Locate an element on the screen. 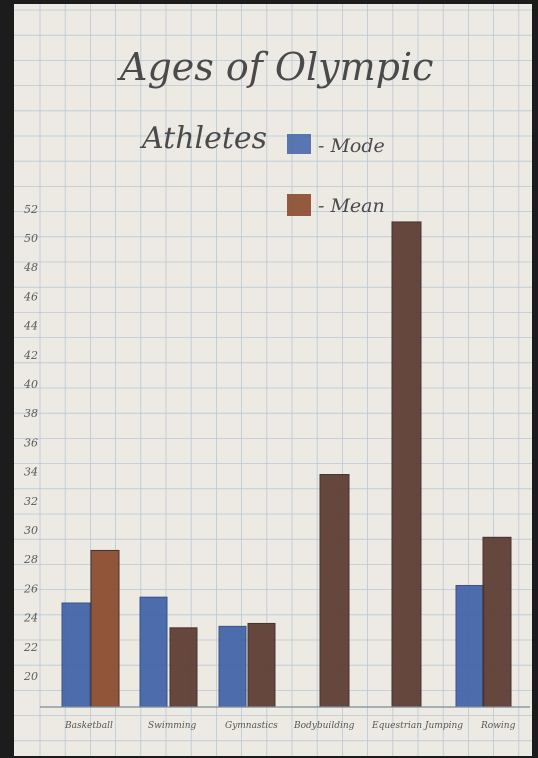 This screenshot has height=758, width=538. y-tick-label: 42 is located at coordinates (30, 355).